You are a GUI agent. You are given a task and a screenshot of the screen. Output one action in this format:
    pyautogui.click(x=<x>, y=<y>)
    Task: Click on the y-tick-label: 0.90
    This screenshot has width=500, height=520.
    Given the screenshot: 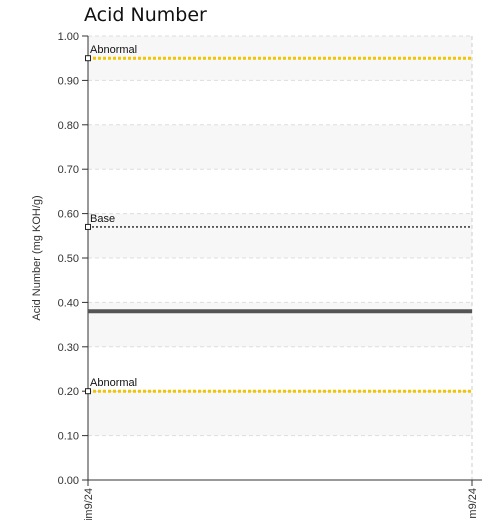 What is the action you would take?
    pyautogui.click(x=68, y=81)
    